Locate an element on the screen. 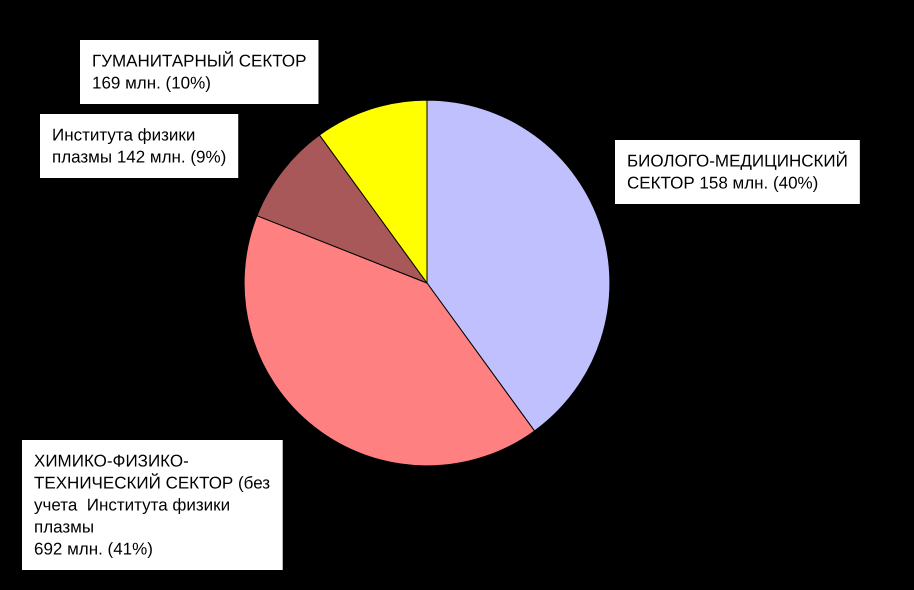 The height and width of the screenshot is (590, 914). slice-label: БИОЛОГО-МЕДИЦИНСКИЙ СЕКТОР 158 млн. (40%) is located at coordinates (737, 171).